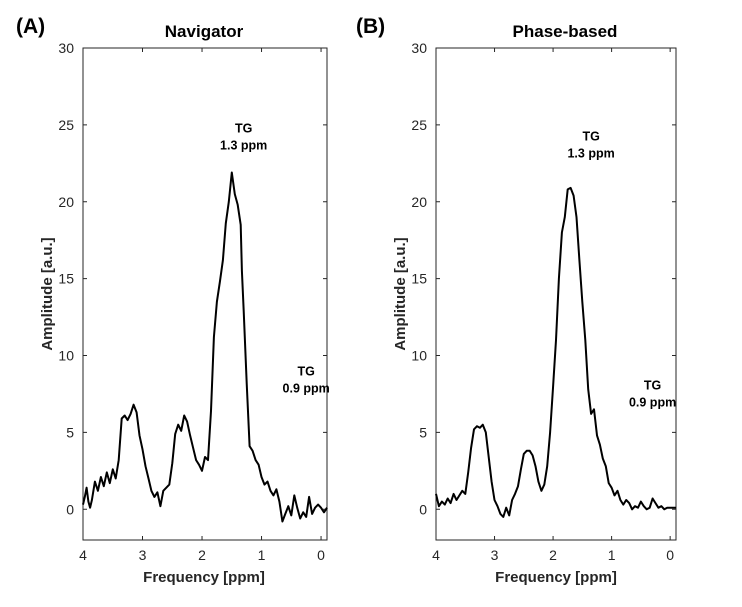 Image resolution: width=742 pixels, height=607 pixels. I want to click on chart-title-b: Phase-based, so click(565, 31).